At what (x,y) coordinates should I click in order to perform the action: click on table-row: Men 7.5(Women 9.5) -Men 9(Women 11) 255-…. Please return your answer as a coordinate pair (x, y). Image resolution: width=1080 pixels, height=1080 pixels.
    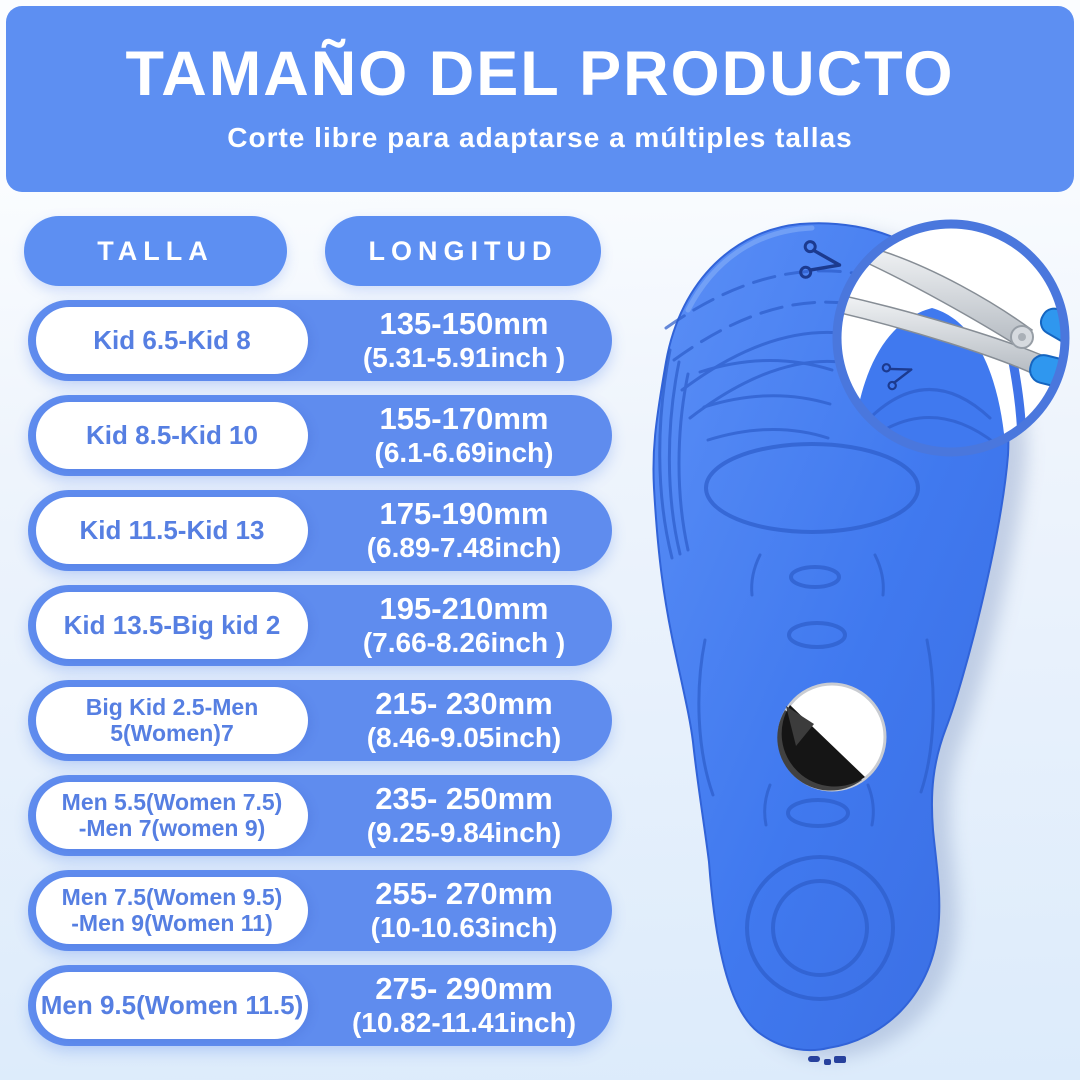
    Looking at the image, I should click on (320, 910).